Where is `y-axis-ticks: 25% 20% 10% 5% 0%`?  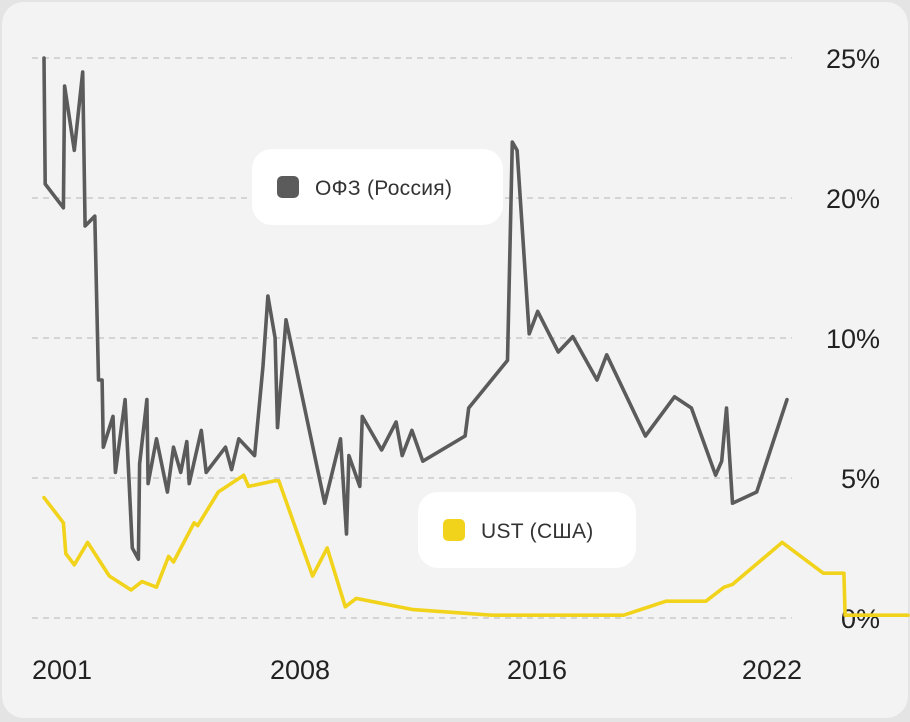
y-axis-ticks: 25% 20% 10% 5% 0% is located at coordinates (853, 339).